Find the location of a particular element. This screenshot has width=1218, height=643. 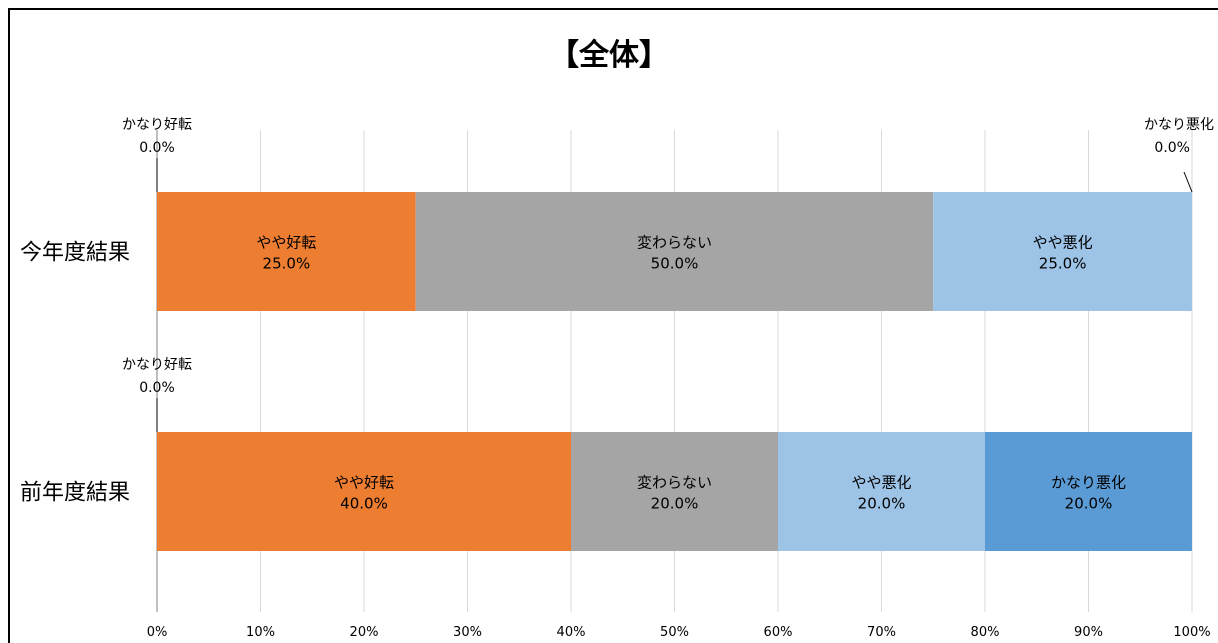

x-tick-label: 100% is located at coordinates (1191, 632).